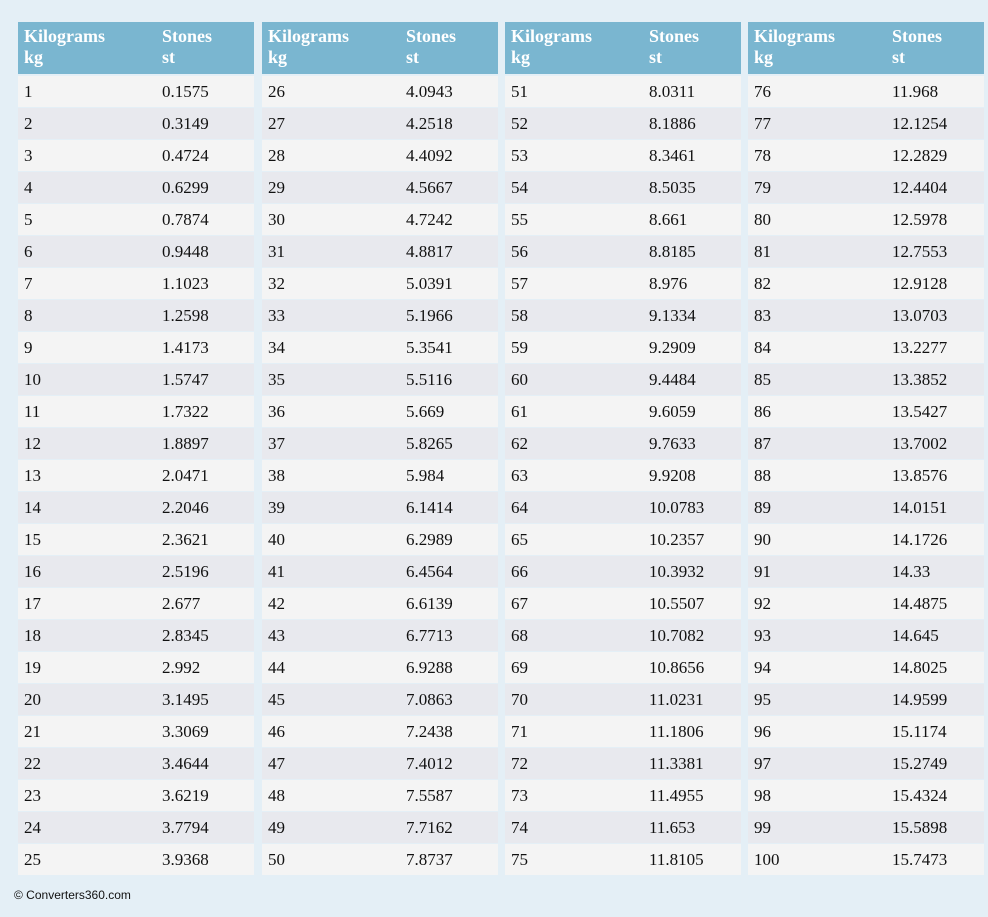 The image size is (988, 917). Describe the element at coordinates (136, 443) in the screenshot. I see `table-row: 12 1.8897` at that location.